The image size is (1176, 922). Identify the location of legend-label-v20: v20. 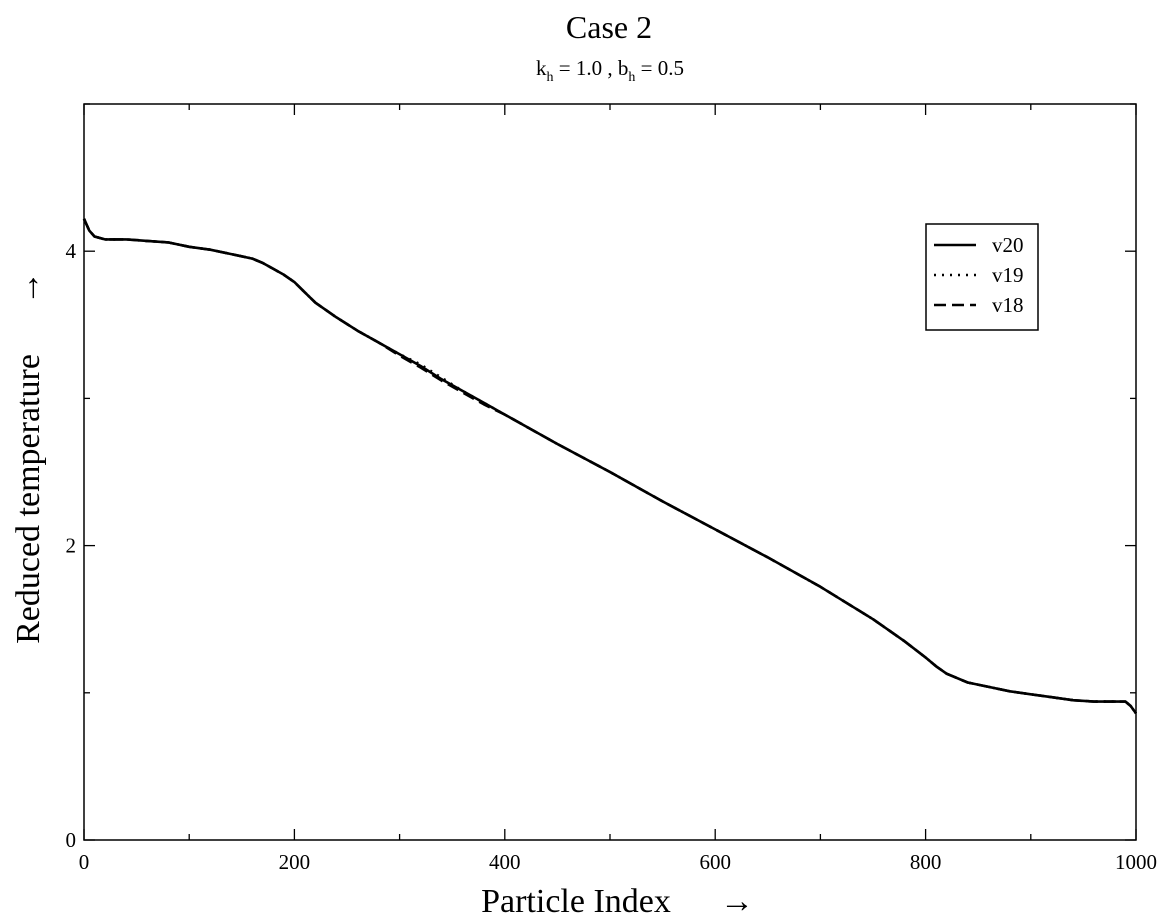
(1008, 245).